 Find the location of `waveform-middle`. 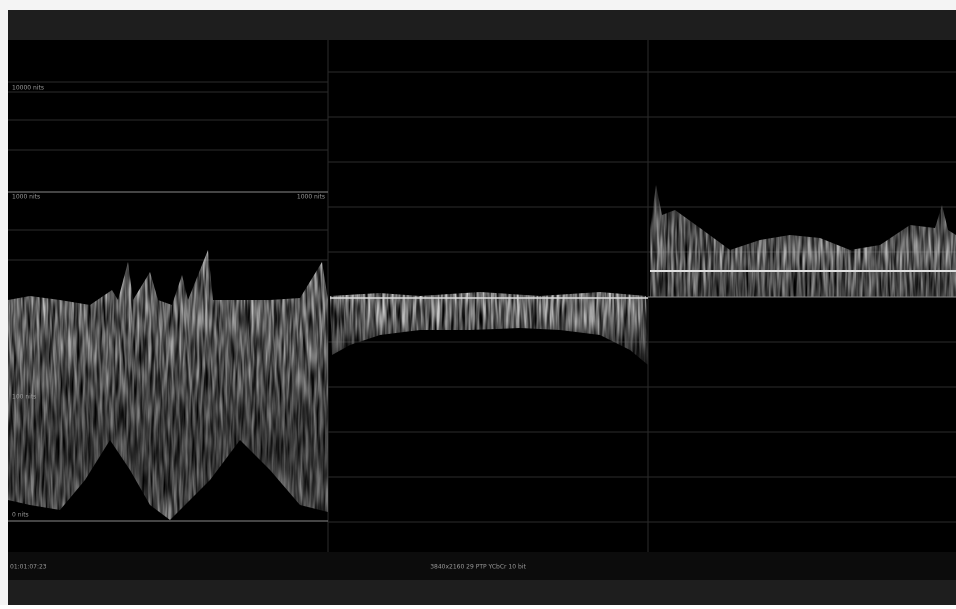

waveform-middle is located at coordinates (489, 328).